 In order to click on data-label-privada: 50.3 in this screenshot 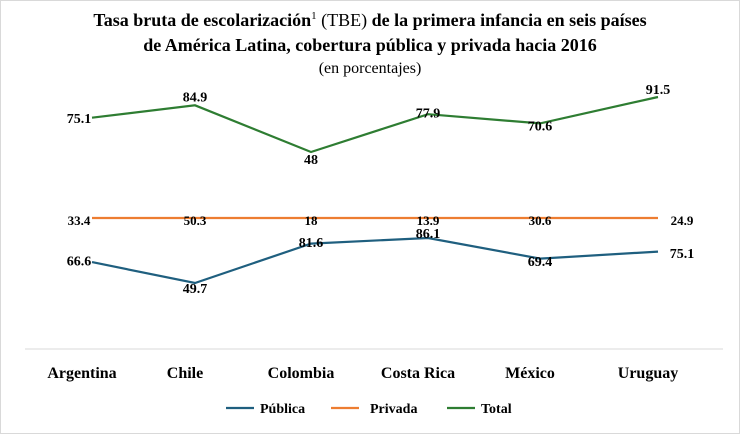, I will do `click(195, 220)`.